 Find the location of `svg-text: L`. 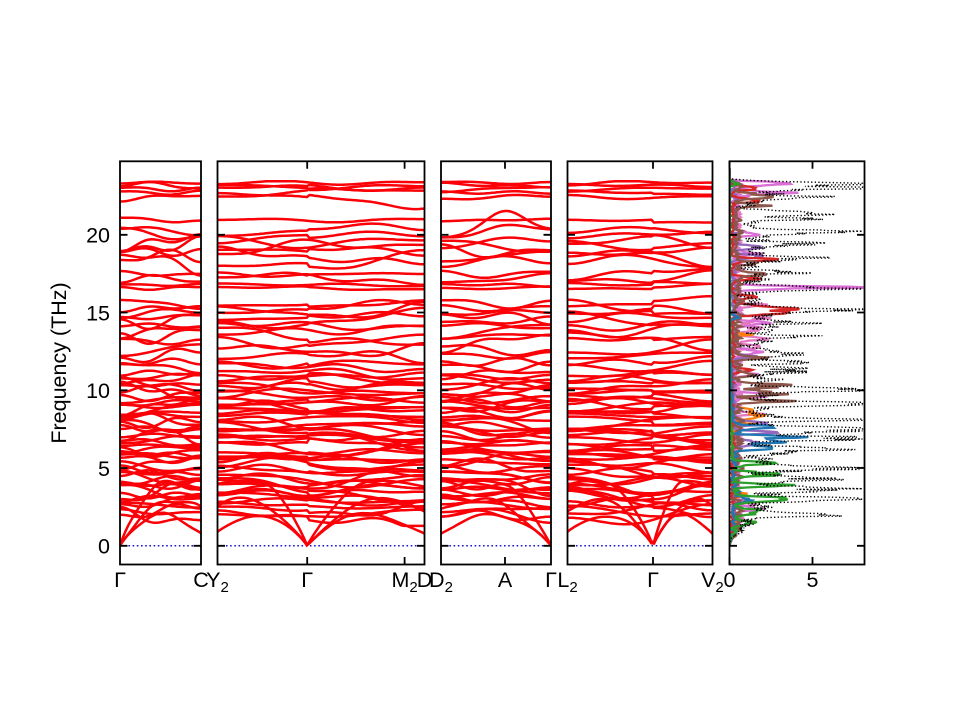

svg-text: L is located at coordinates (563, 580).